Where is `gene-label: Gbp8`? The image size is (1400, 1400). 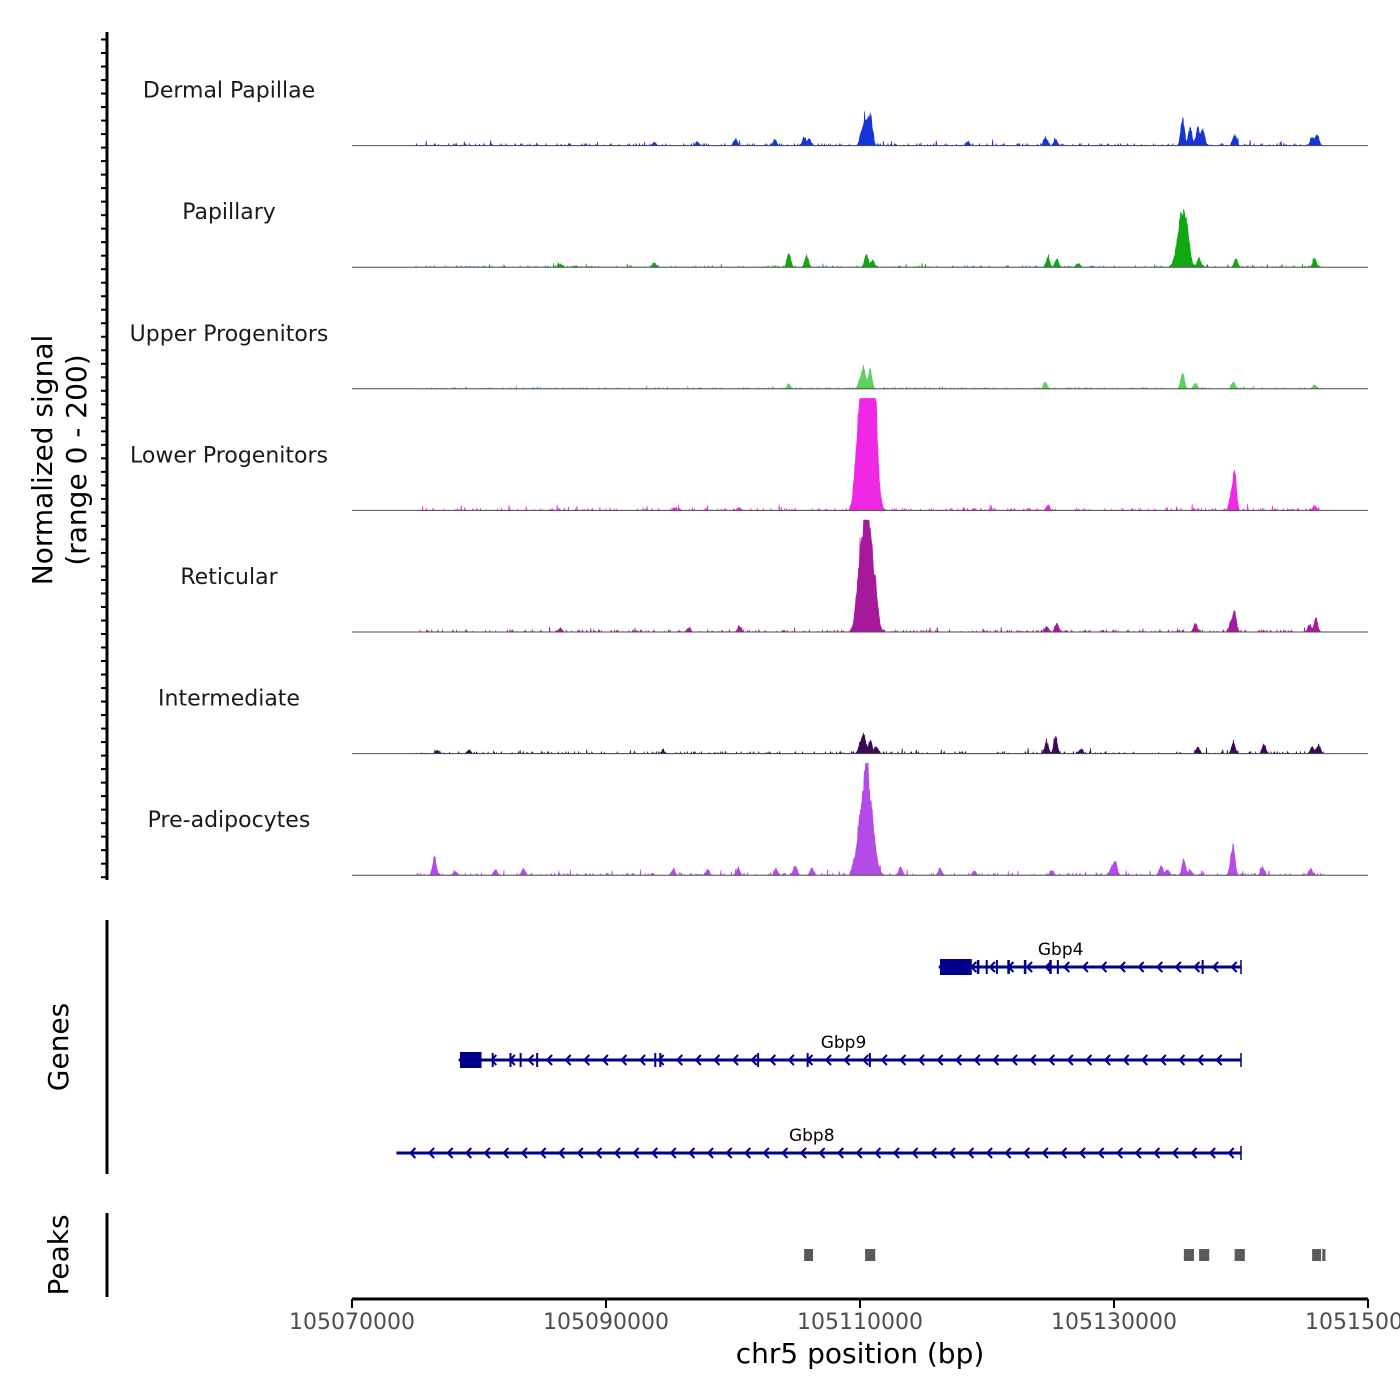 gene-label: Gbp8 is located at coordinates (812, 1136).